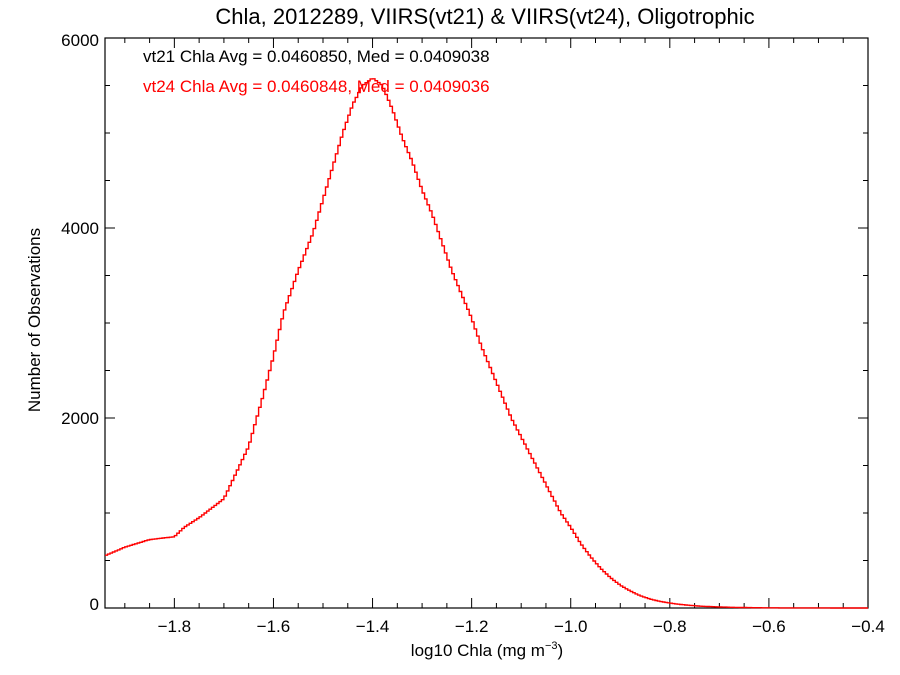 The image size is (900, 675). What do you see at coordinates (34, 320) in the screenshot?
I see `y-axis-label: Number of Observations` at bounding box center [34, 320].